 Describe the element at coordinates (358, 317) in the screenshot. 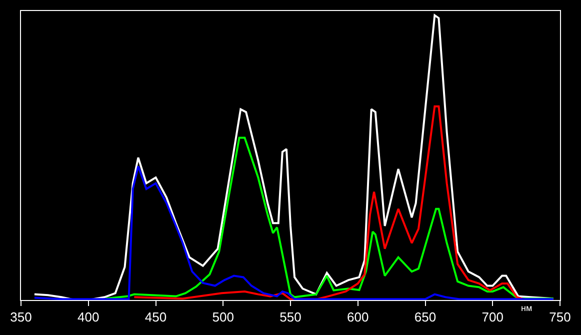

I see `x-tick-label: 600` at that location.